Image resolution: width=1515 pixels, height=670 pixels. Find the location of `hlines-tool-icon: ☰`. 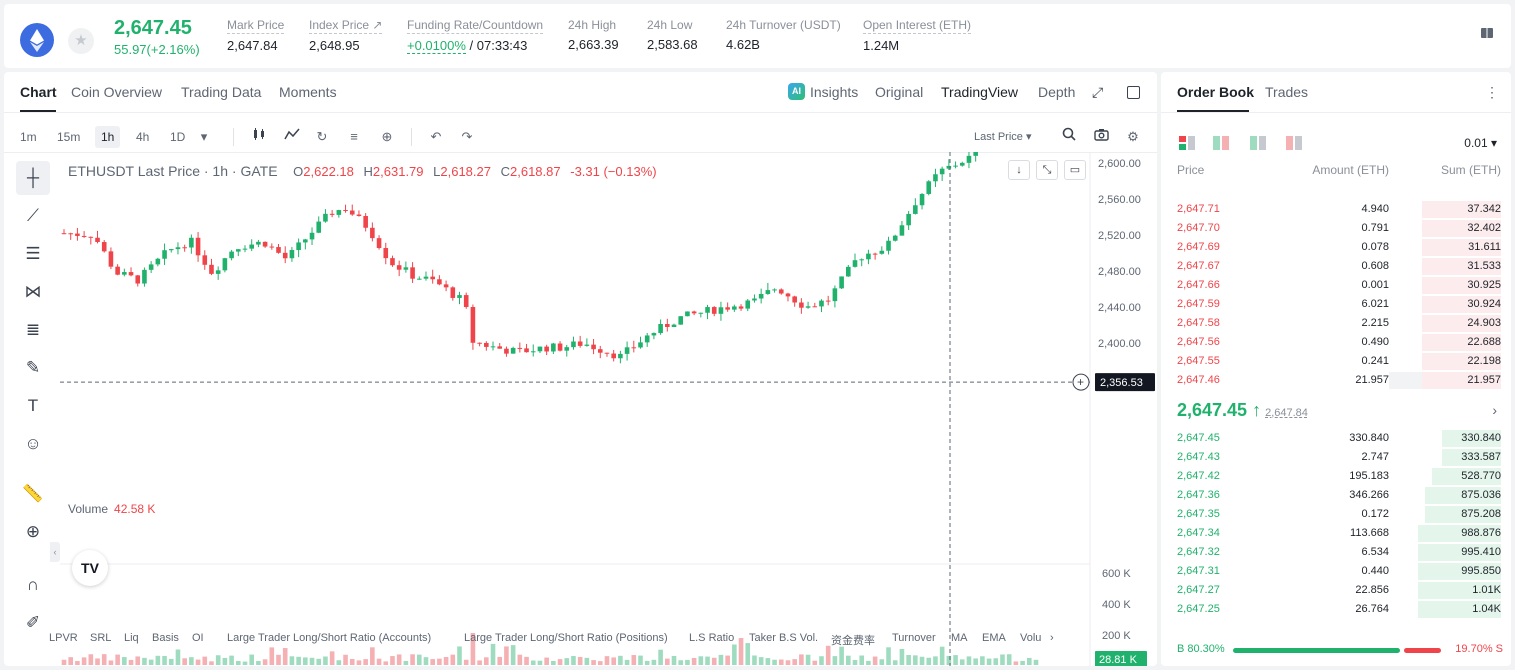

hlines-tool-icon: ☰ is located at coordinates (33, 253).